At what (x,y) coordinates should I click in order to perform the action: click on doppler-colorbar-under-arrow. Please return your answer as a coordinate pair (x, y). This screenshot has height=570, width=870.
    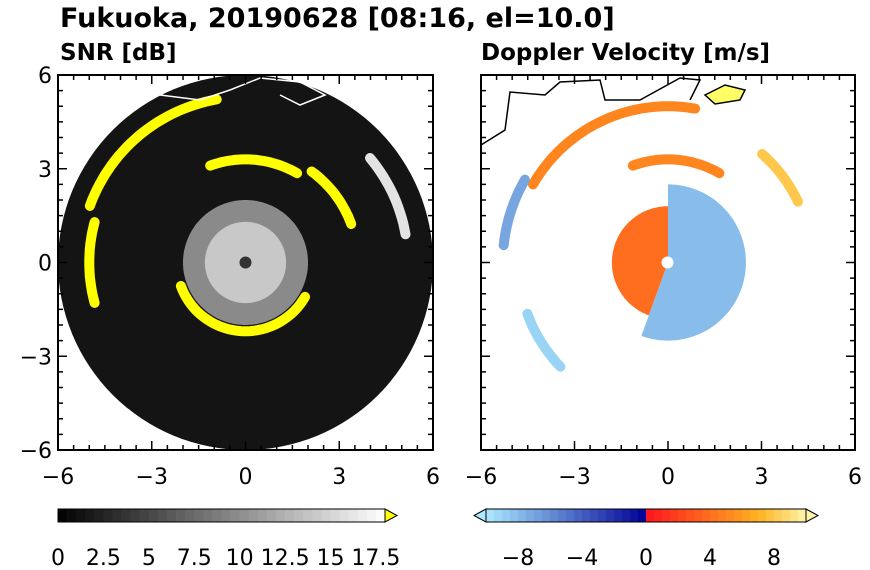
    Looking at the image, I should click on (479, 515).